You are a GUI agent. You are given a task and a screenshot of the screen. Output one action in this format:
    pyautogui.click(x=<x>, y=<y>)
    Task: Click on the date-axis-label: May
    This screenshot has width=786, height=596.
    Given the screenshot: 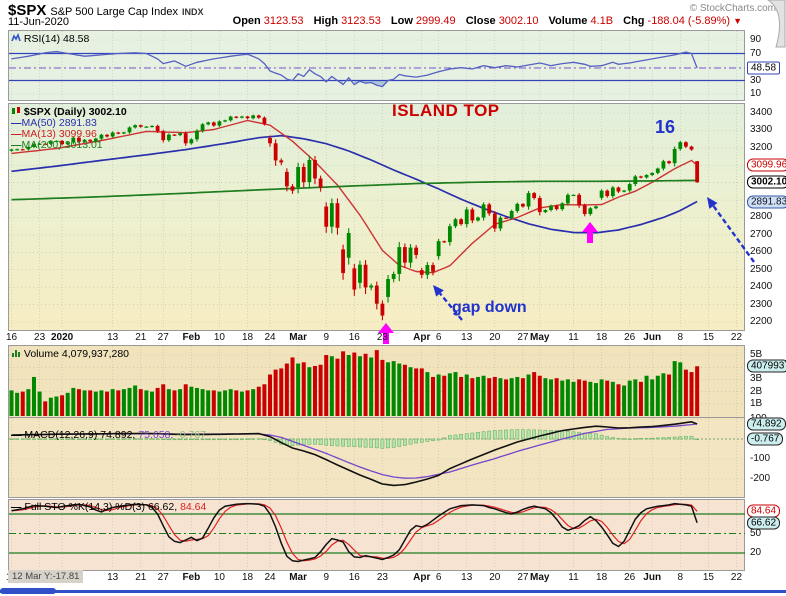 What is the action you would take?
    pyautogui.click(x=540, y=337)
    